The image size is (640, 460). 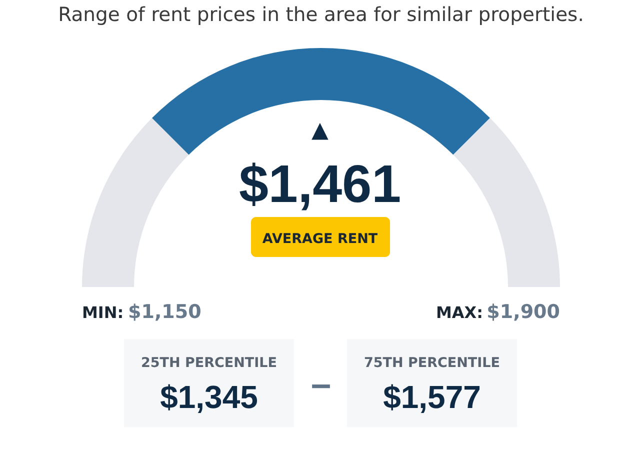 I want to click on chart-title: Range of rent prices in the area for similar properties., so click(x=321, y=14).